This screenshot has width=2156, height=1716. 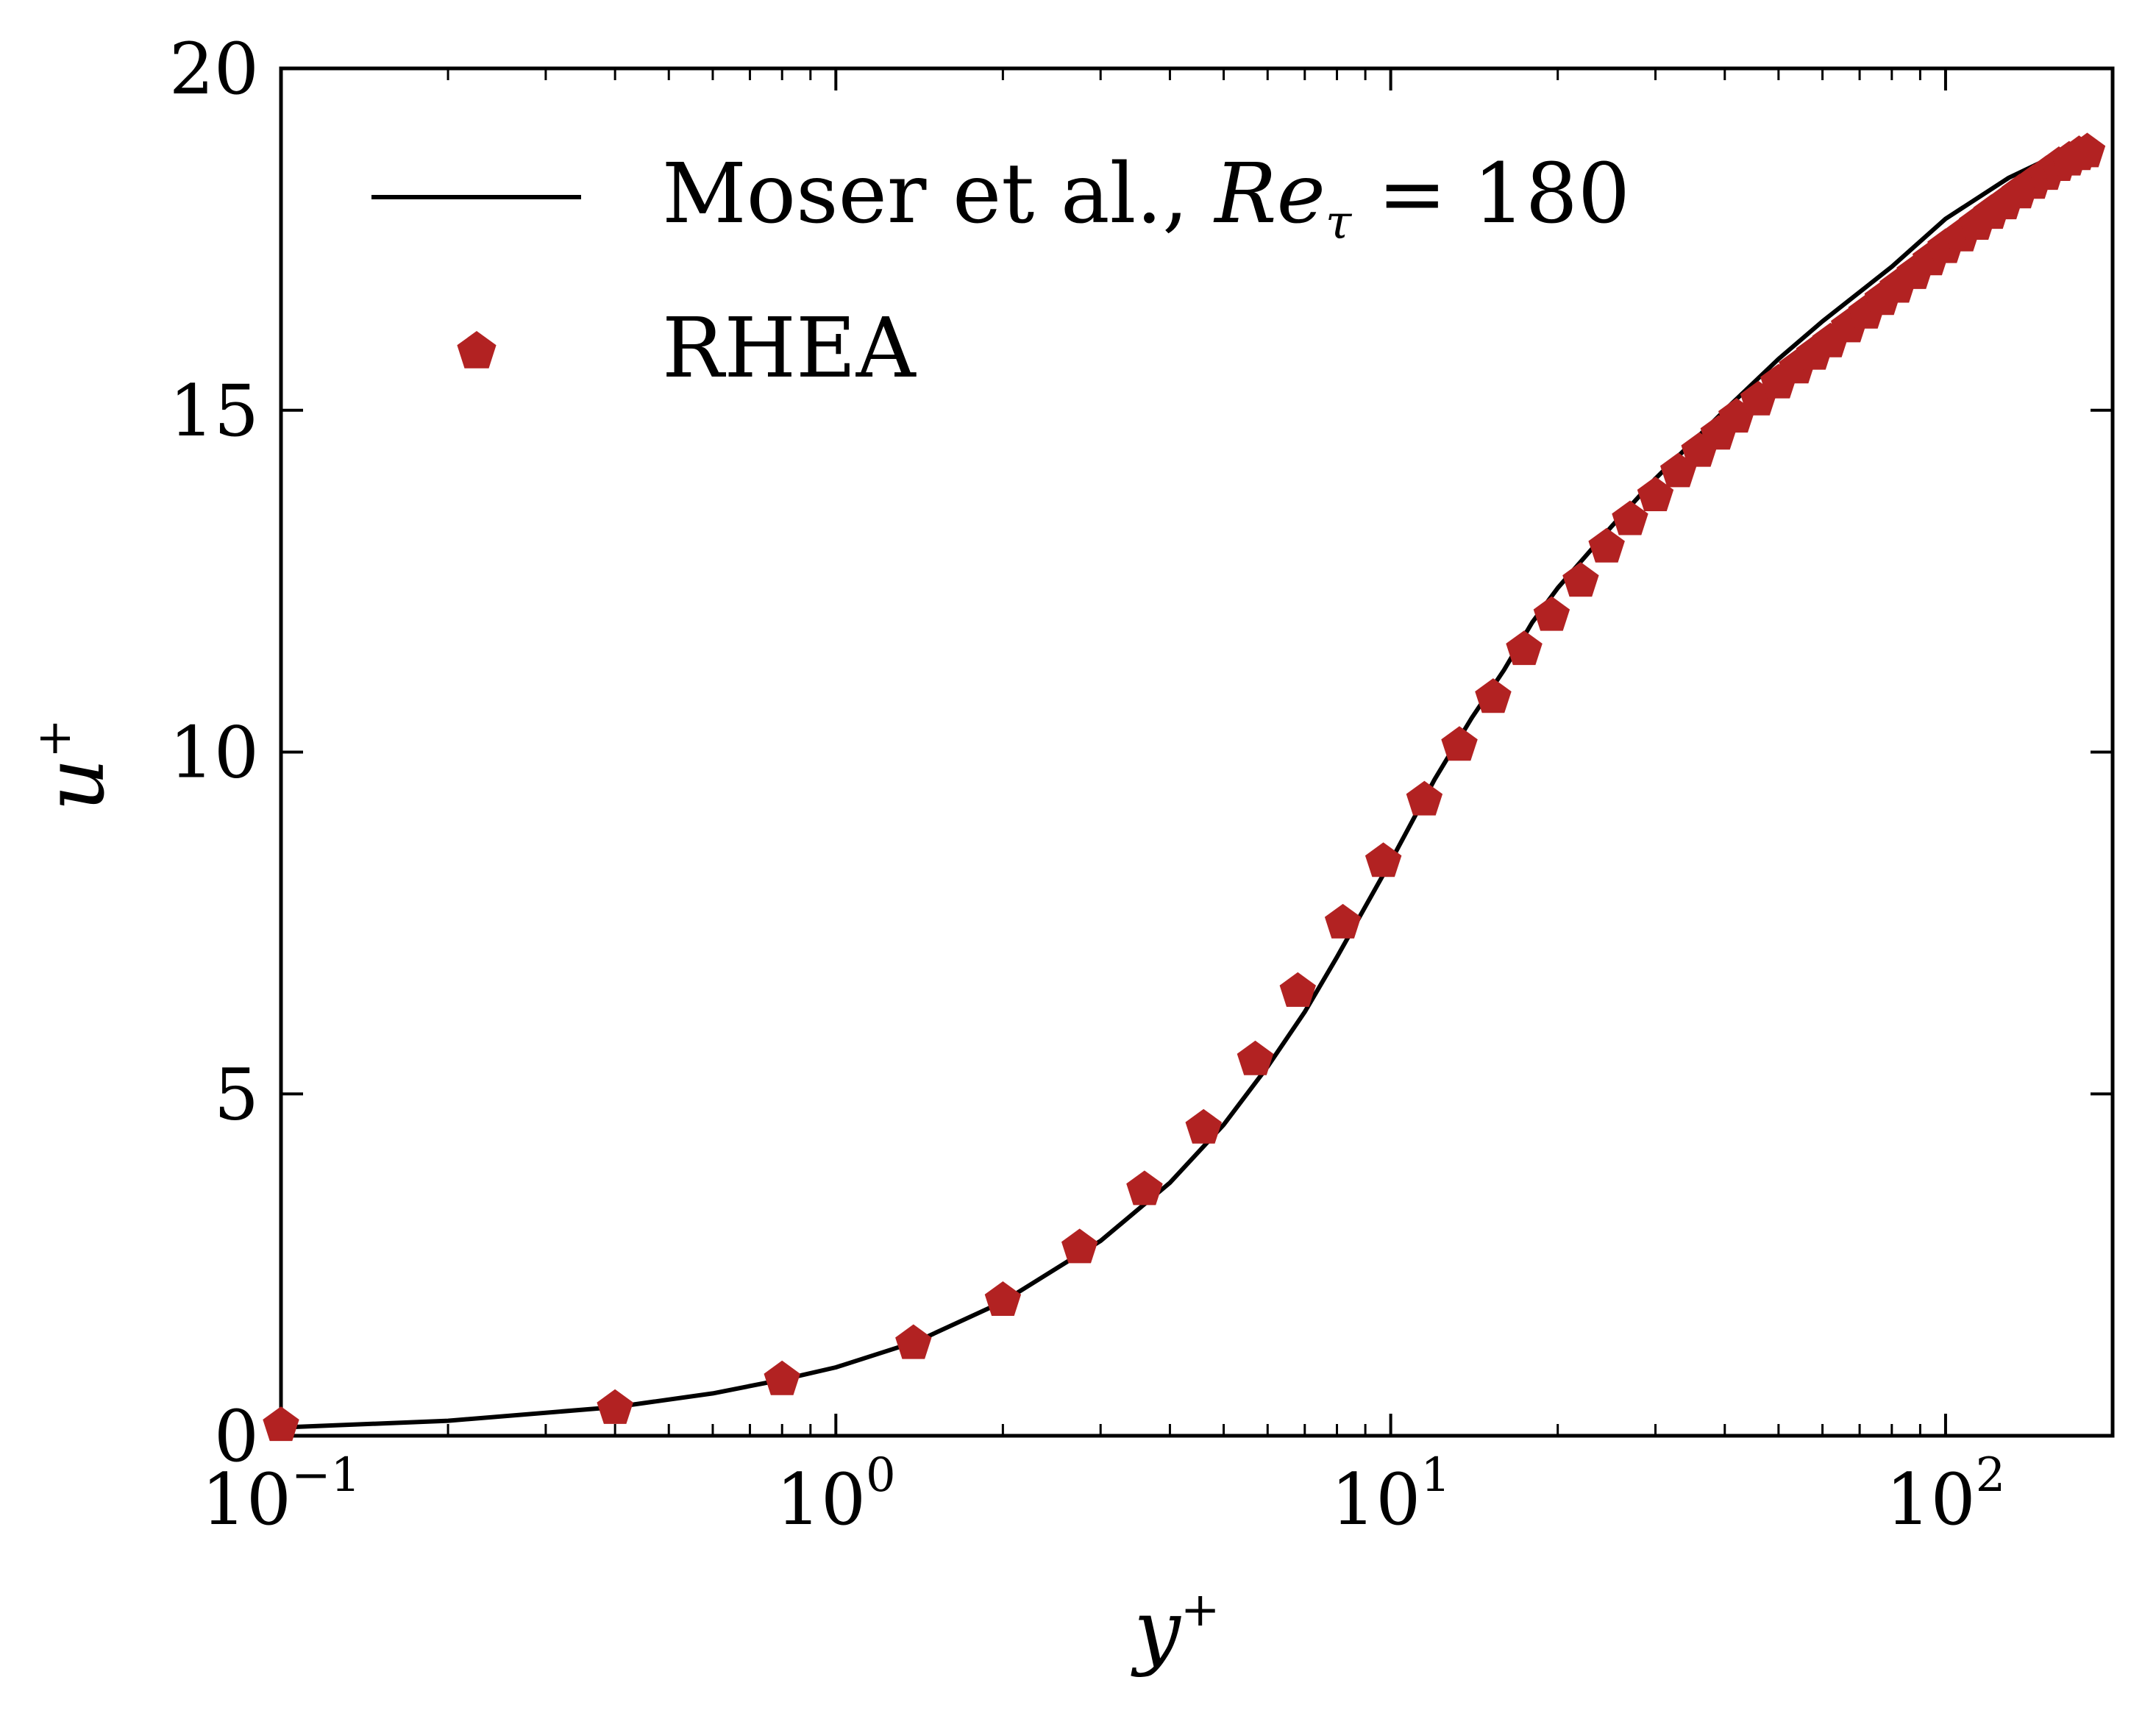 What do you see at coordinates (1000, 271) in the screenshot?
I see `legend: Moser et al., Reτ = 180 RHEA` at bounding box center [1000, 271].